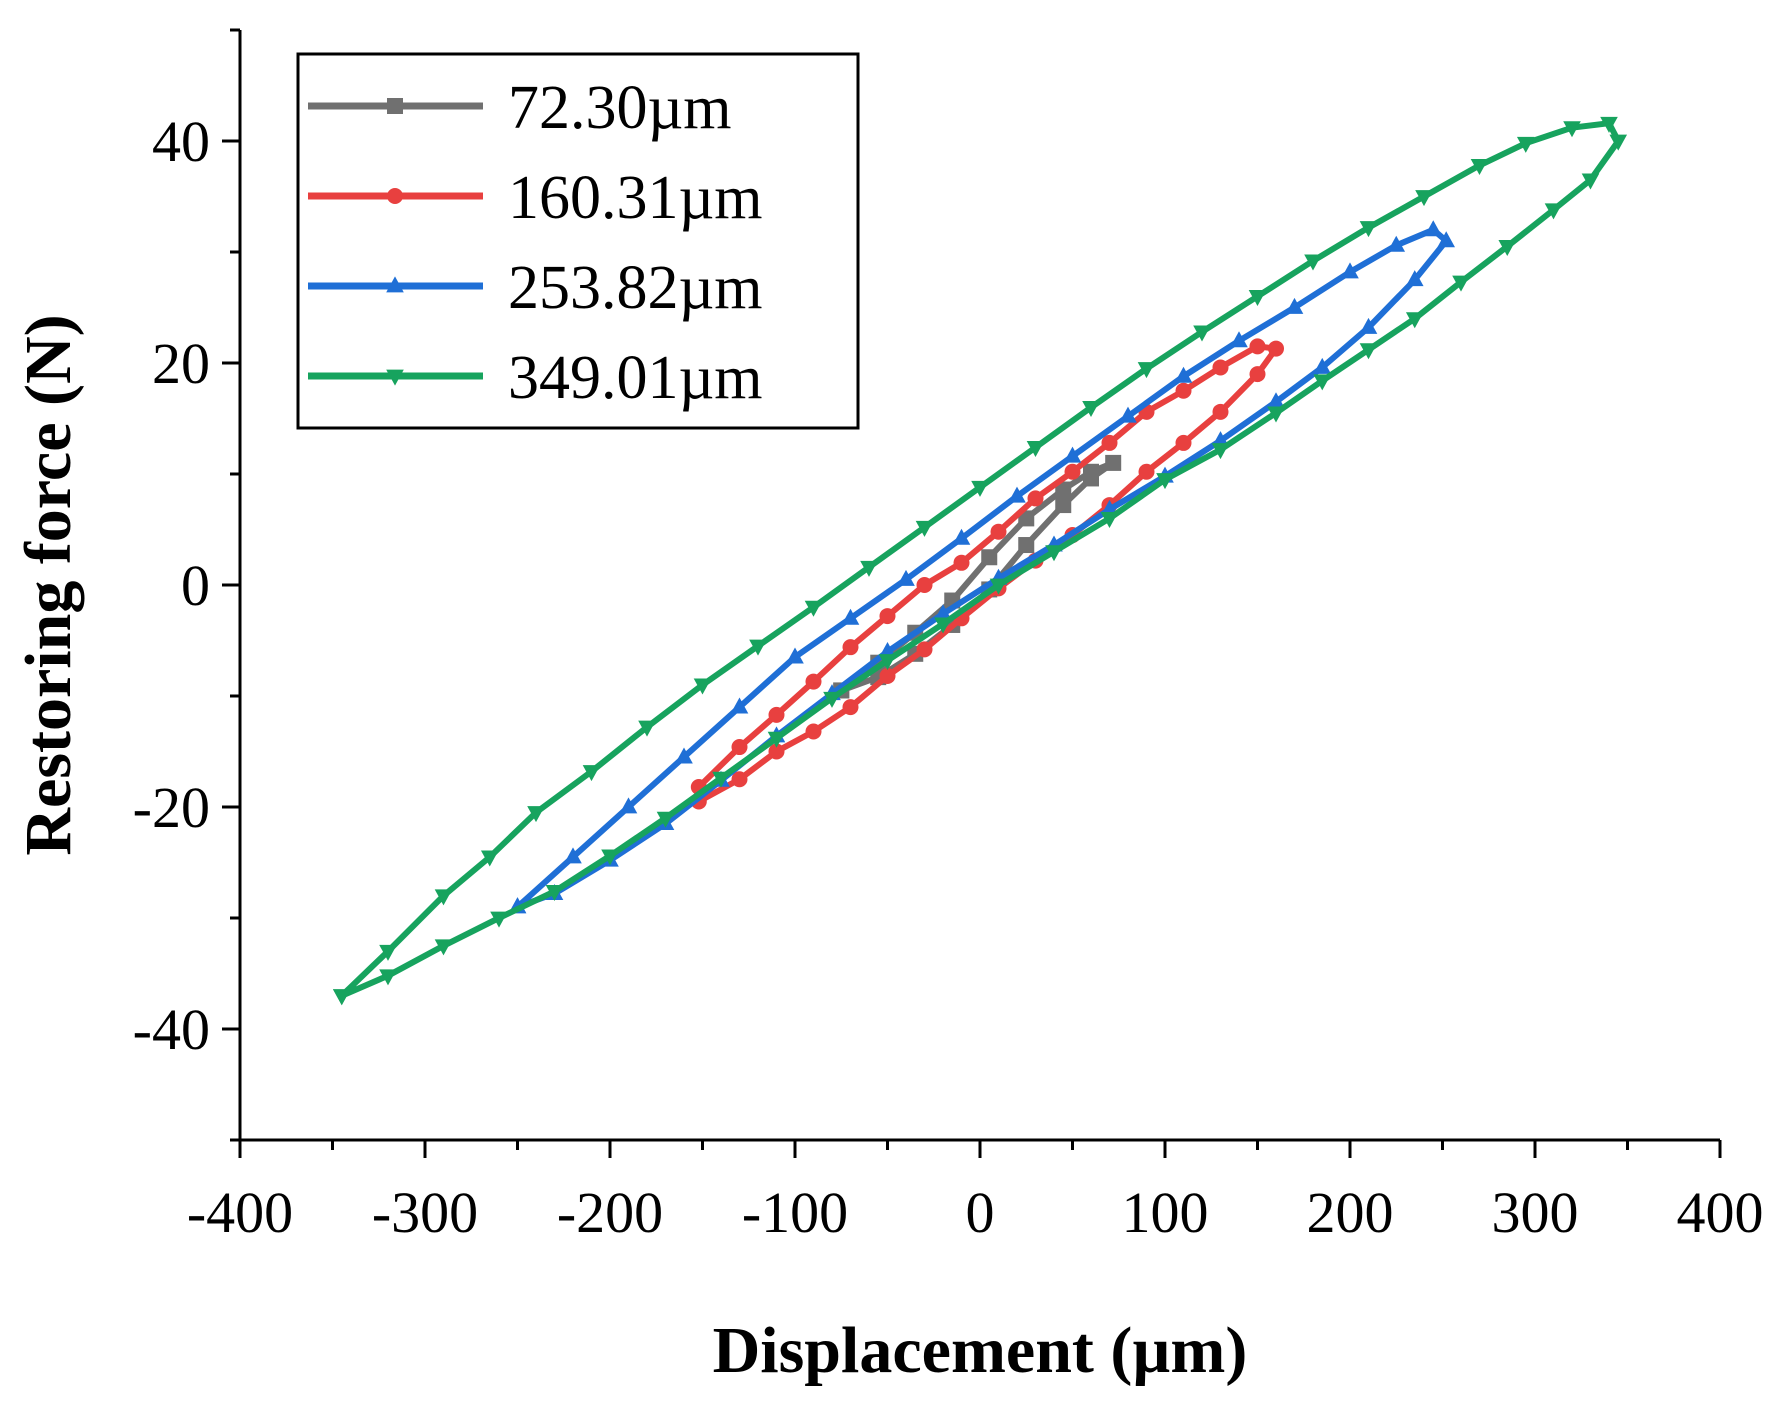 Image resolution: width=1789 pixels, height=1407 pixels. I want to click on legend-label: 160.31µm, so click(635, 198).